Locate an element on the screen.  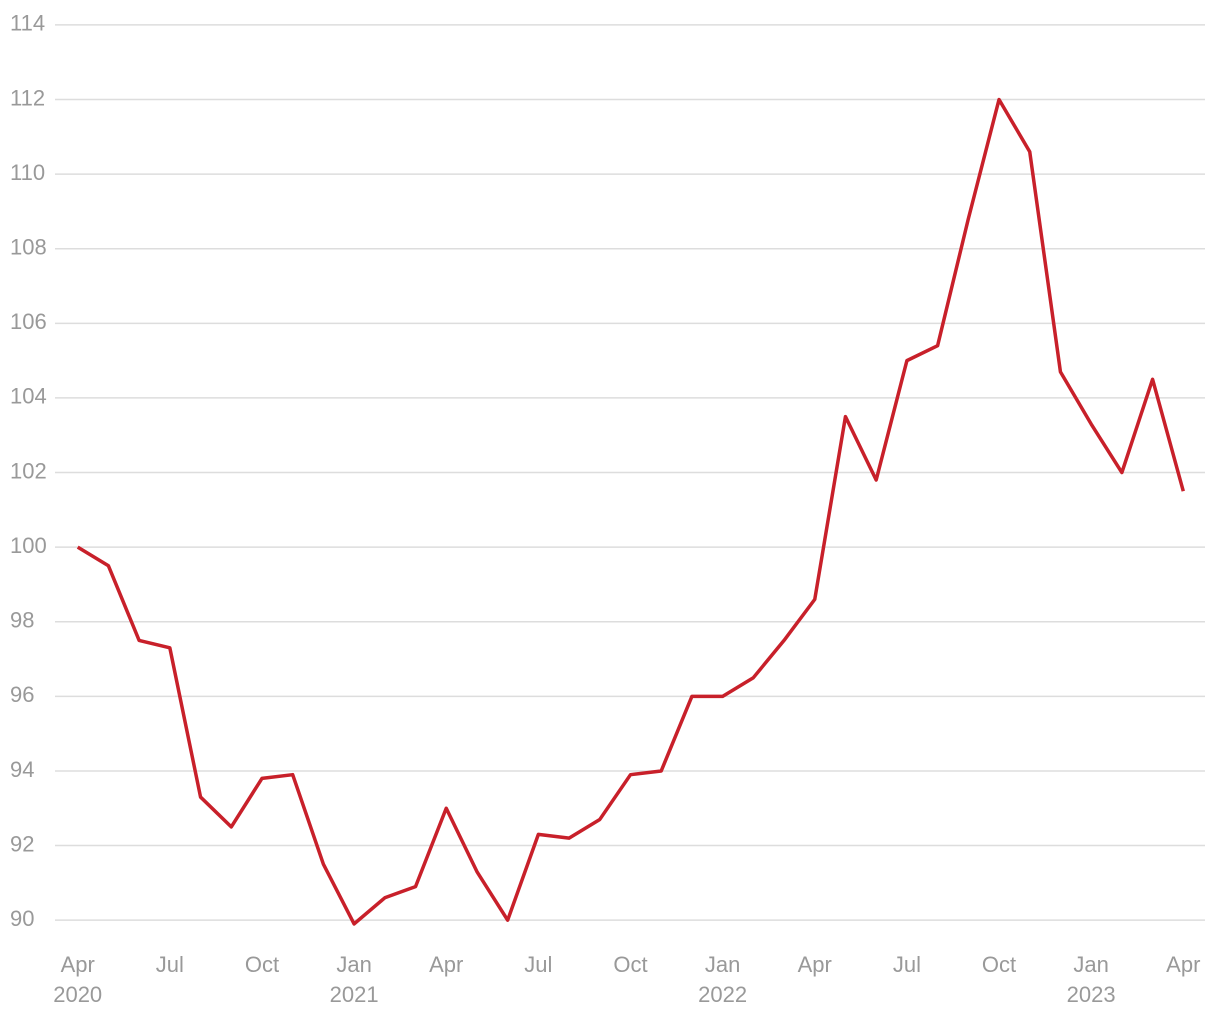
x-tick-year: 2021 is located at coordinates (354, 994).